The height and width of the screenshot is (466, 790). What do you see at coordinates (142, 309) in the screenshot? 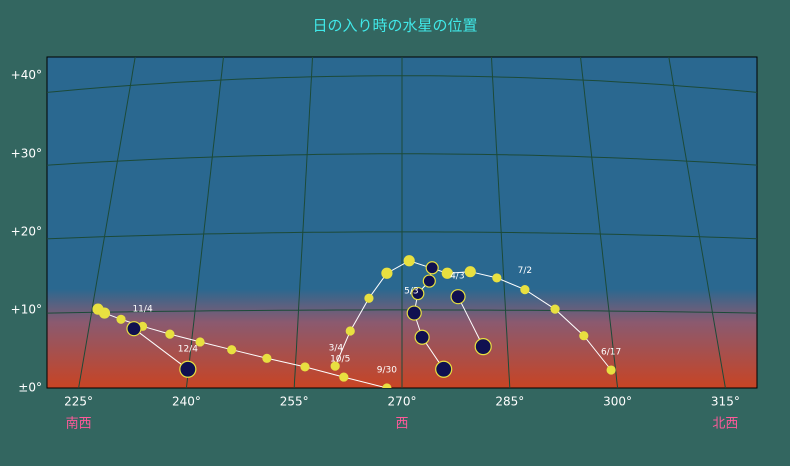
I see `date-label: 11/4` at bounding box center [142, 309].